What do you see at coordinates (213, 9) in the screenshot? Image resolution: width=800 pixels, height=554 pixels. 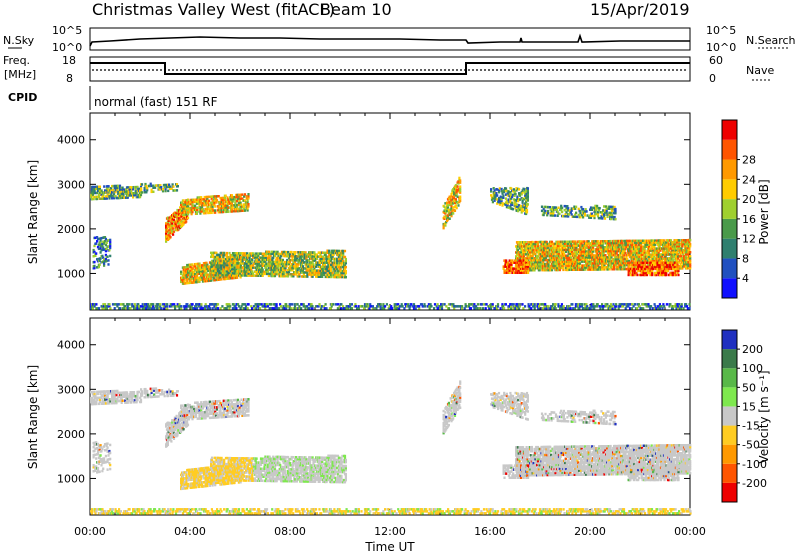 I see `chart-title: Christmas Valley West (fitACF)` at bounding box center [213, 9].